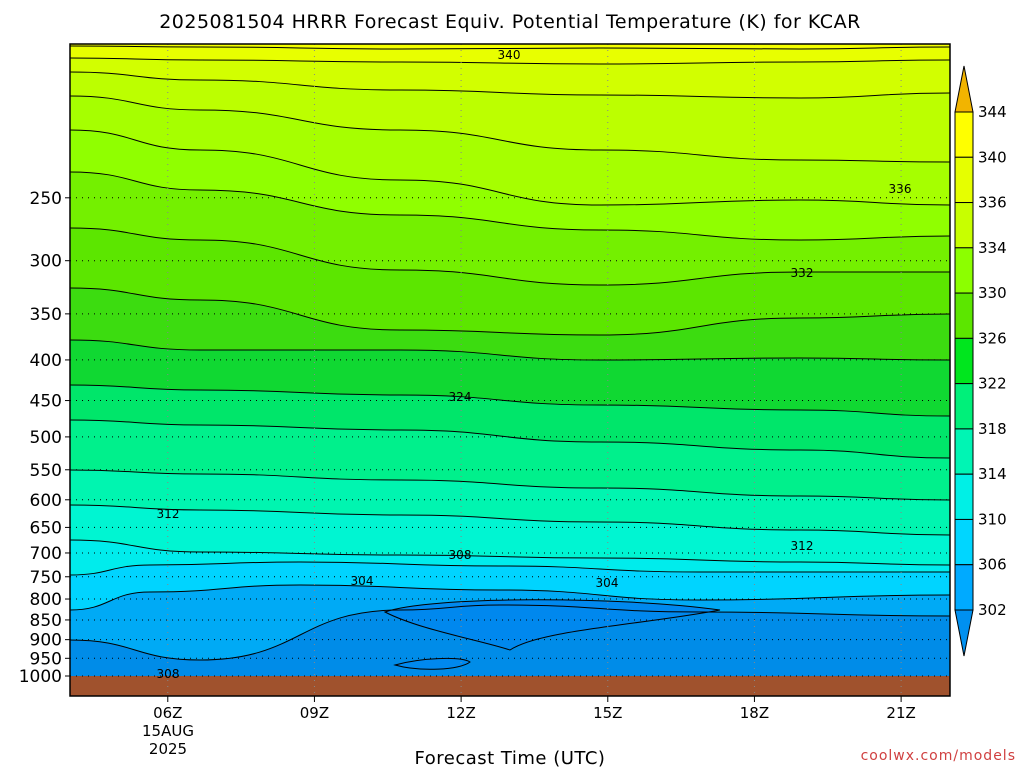 This screenshot has width=1024, height=768. What do you see at coordinates (992, 203) in the screenshot?
I see `colorbar-label: 336` at bounding box center [992, 203].